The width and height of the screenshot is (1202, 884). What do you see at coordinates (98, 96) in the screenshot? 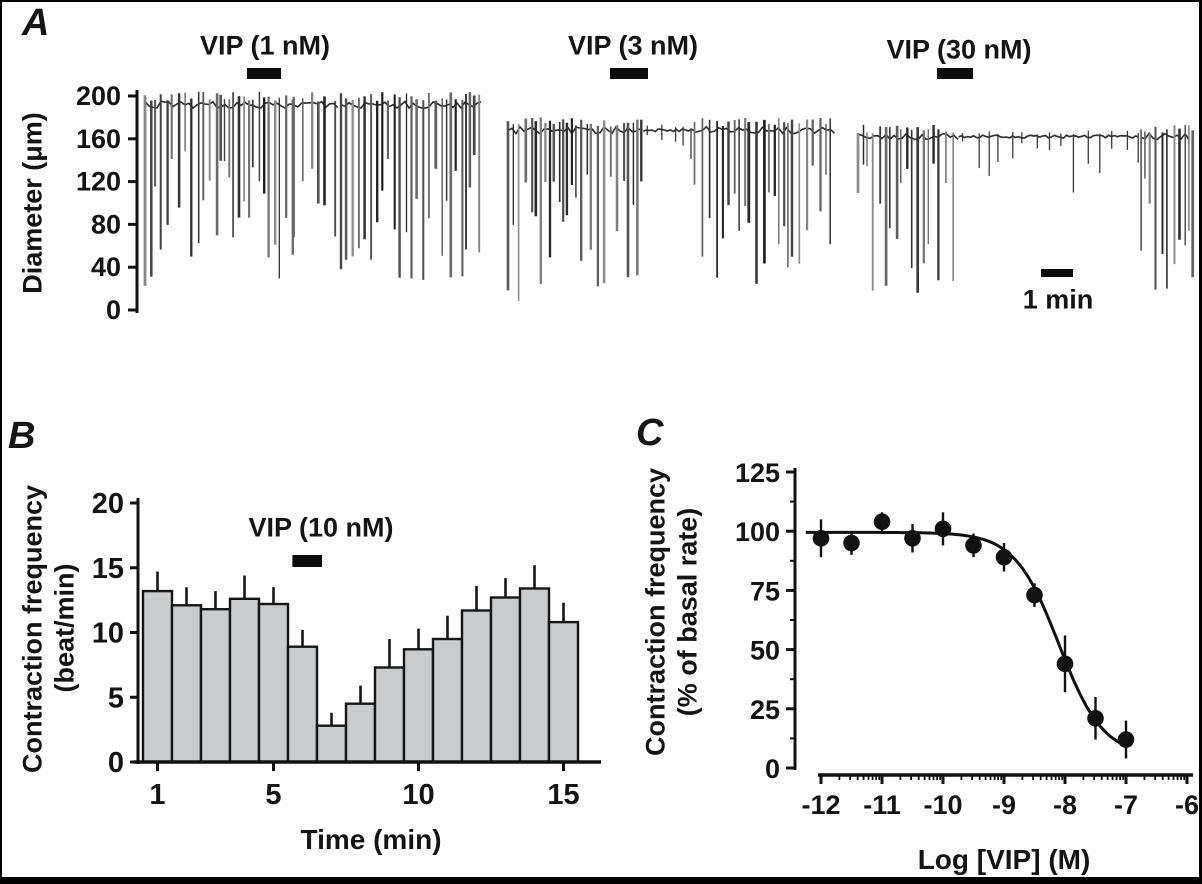
I see `y-tick-label: 200` at bounding box center [98, 96].